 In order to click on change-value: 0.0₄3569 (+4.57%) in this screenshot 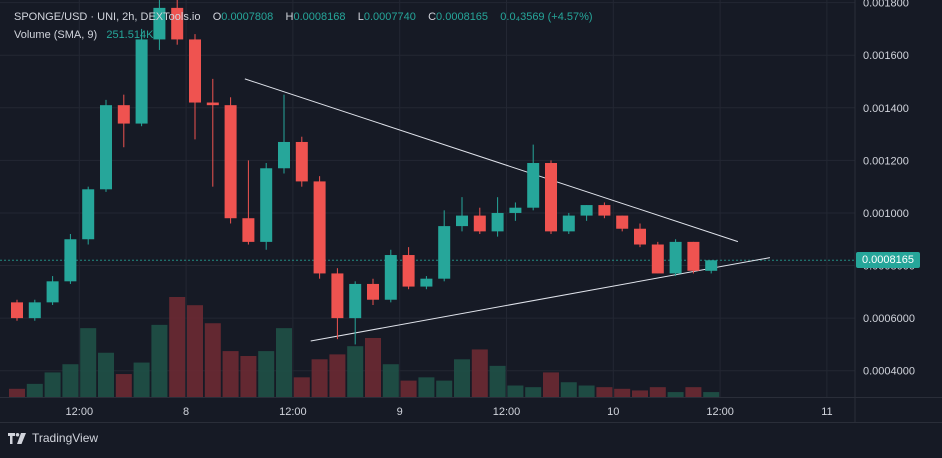, I will do `click(546, 17)`.